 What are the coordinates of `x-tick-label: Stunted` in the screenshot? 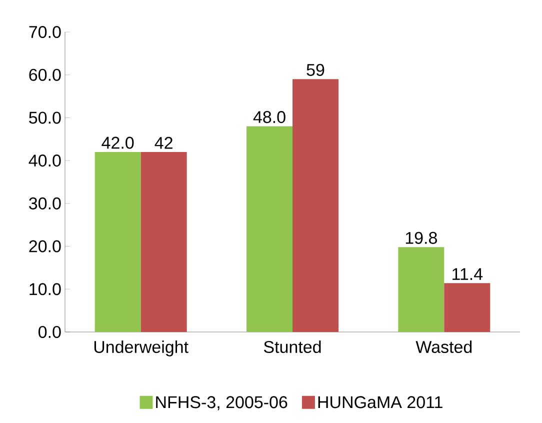 It's located at (292, 347).